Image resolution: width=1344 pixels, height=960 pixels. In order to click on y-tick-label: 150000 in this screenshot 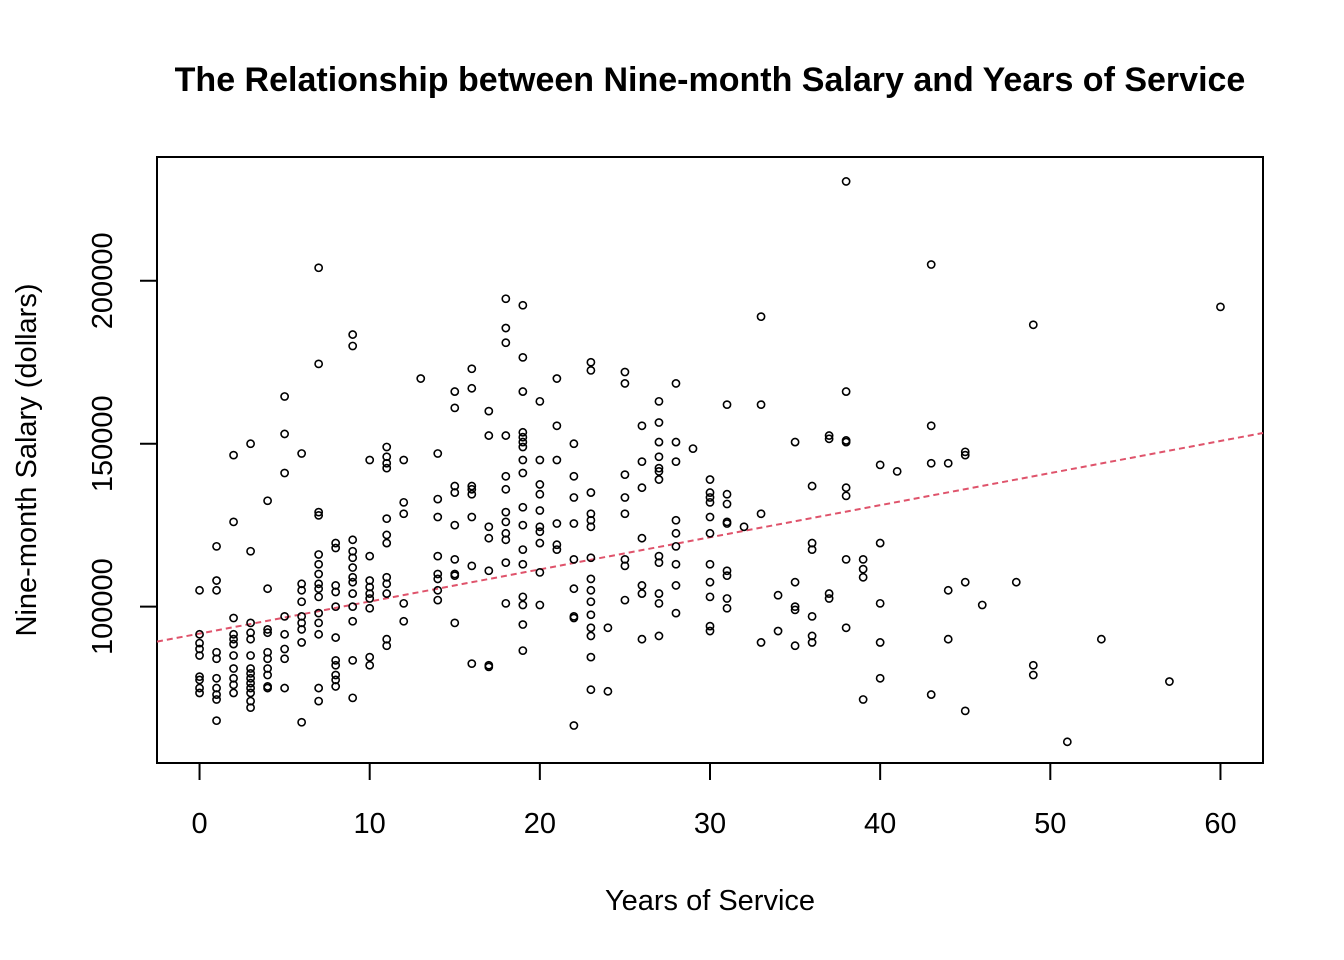, I will do `click(103, 443)`.